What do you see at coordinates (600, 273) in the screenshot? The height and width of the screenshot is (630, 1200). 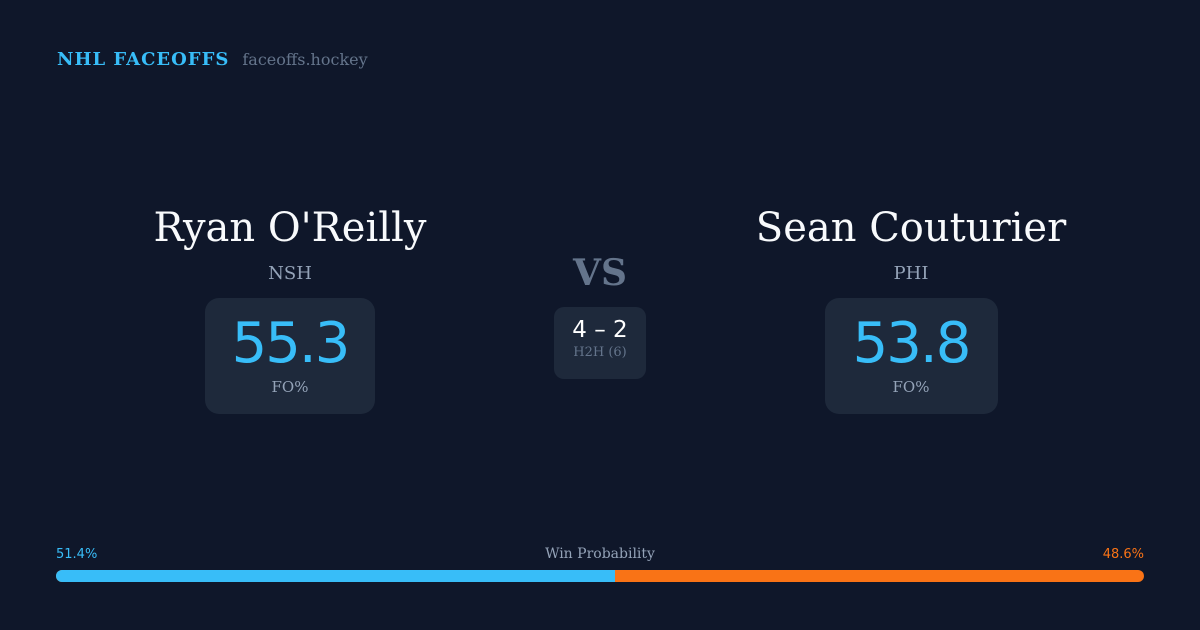 I see `vs-label: VS` at bounding box center [600, 273].